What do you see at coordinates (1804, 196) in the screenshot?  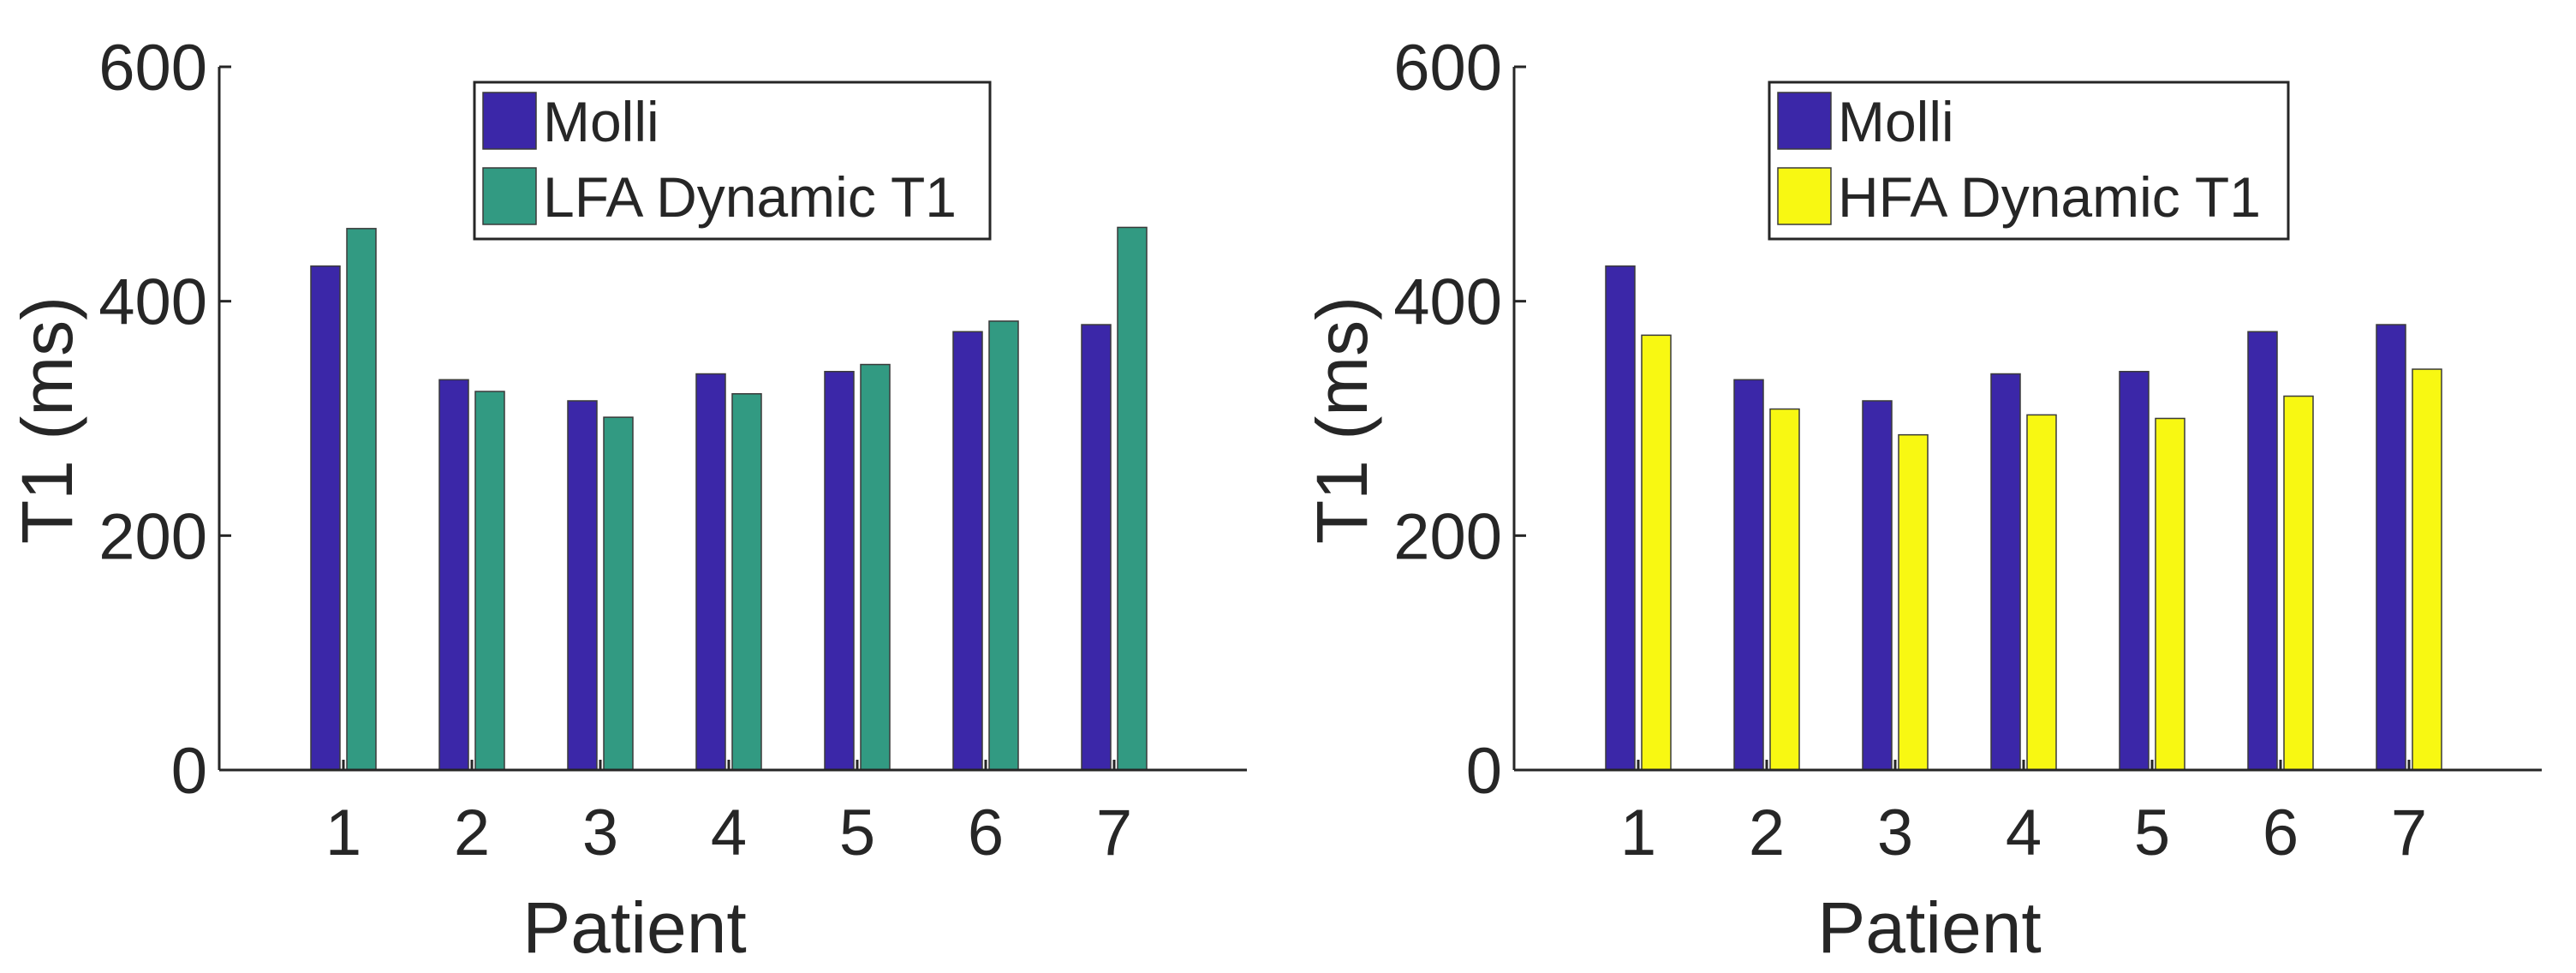 I see `legend-swatch-hfa-dynamic-t1` at bounding box center [1804, 196].